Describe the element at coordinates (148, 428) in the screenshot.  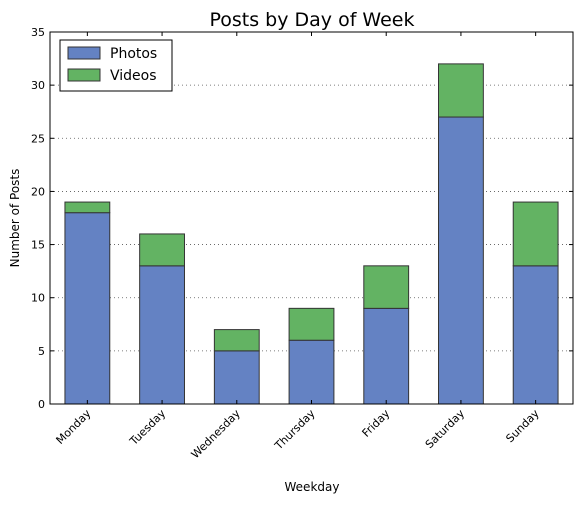
I see `x-tick-label: Tuesday` at that location.